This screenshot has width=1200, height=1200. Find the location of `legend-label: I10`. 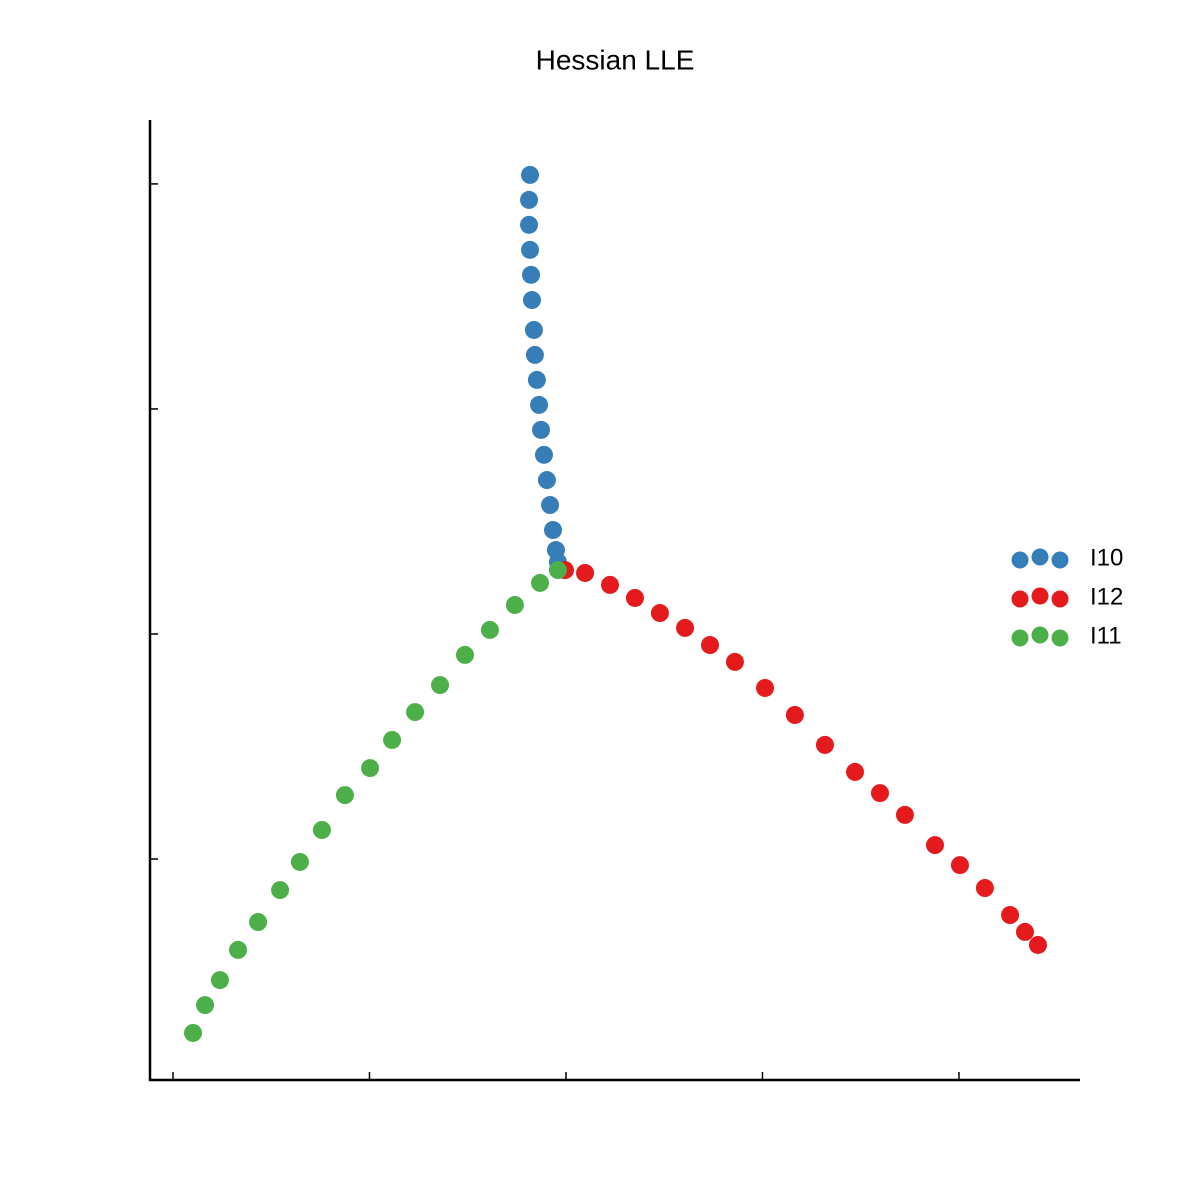

legend-label: I10 is located at coordinates (1106, 557).